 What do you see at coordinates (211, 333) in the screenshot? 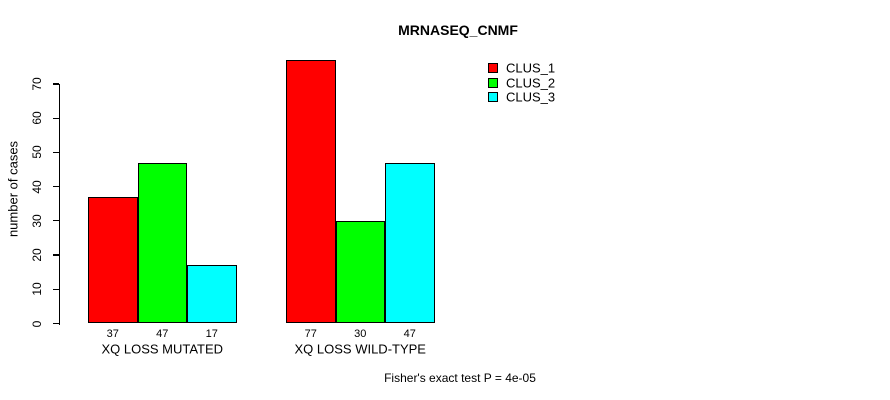
I see `bar-value-label: 17` at bounding box center [211, 333].